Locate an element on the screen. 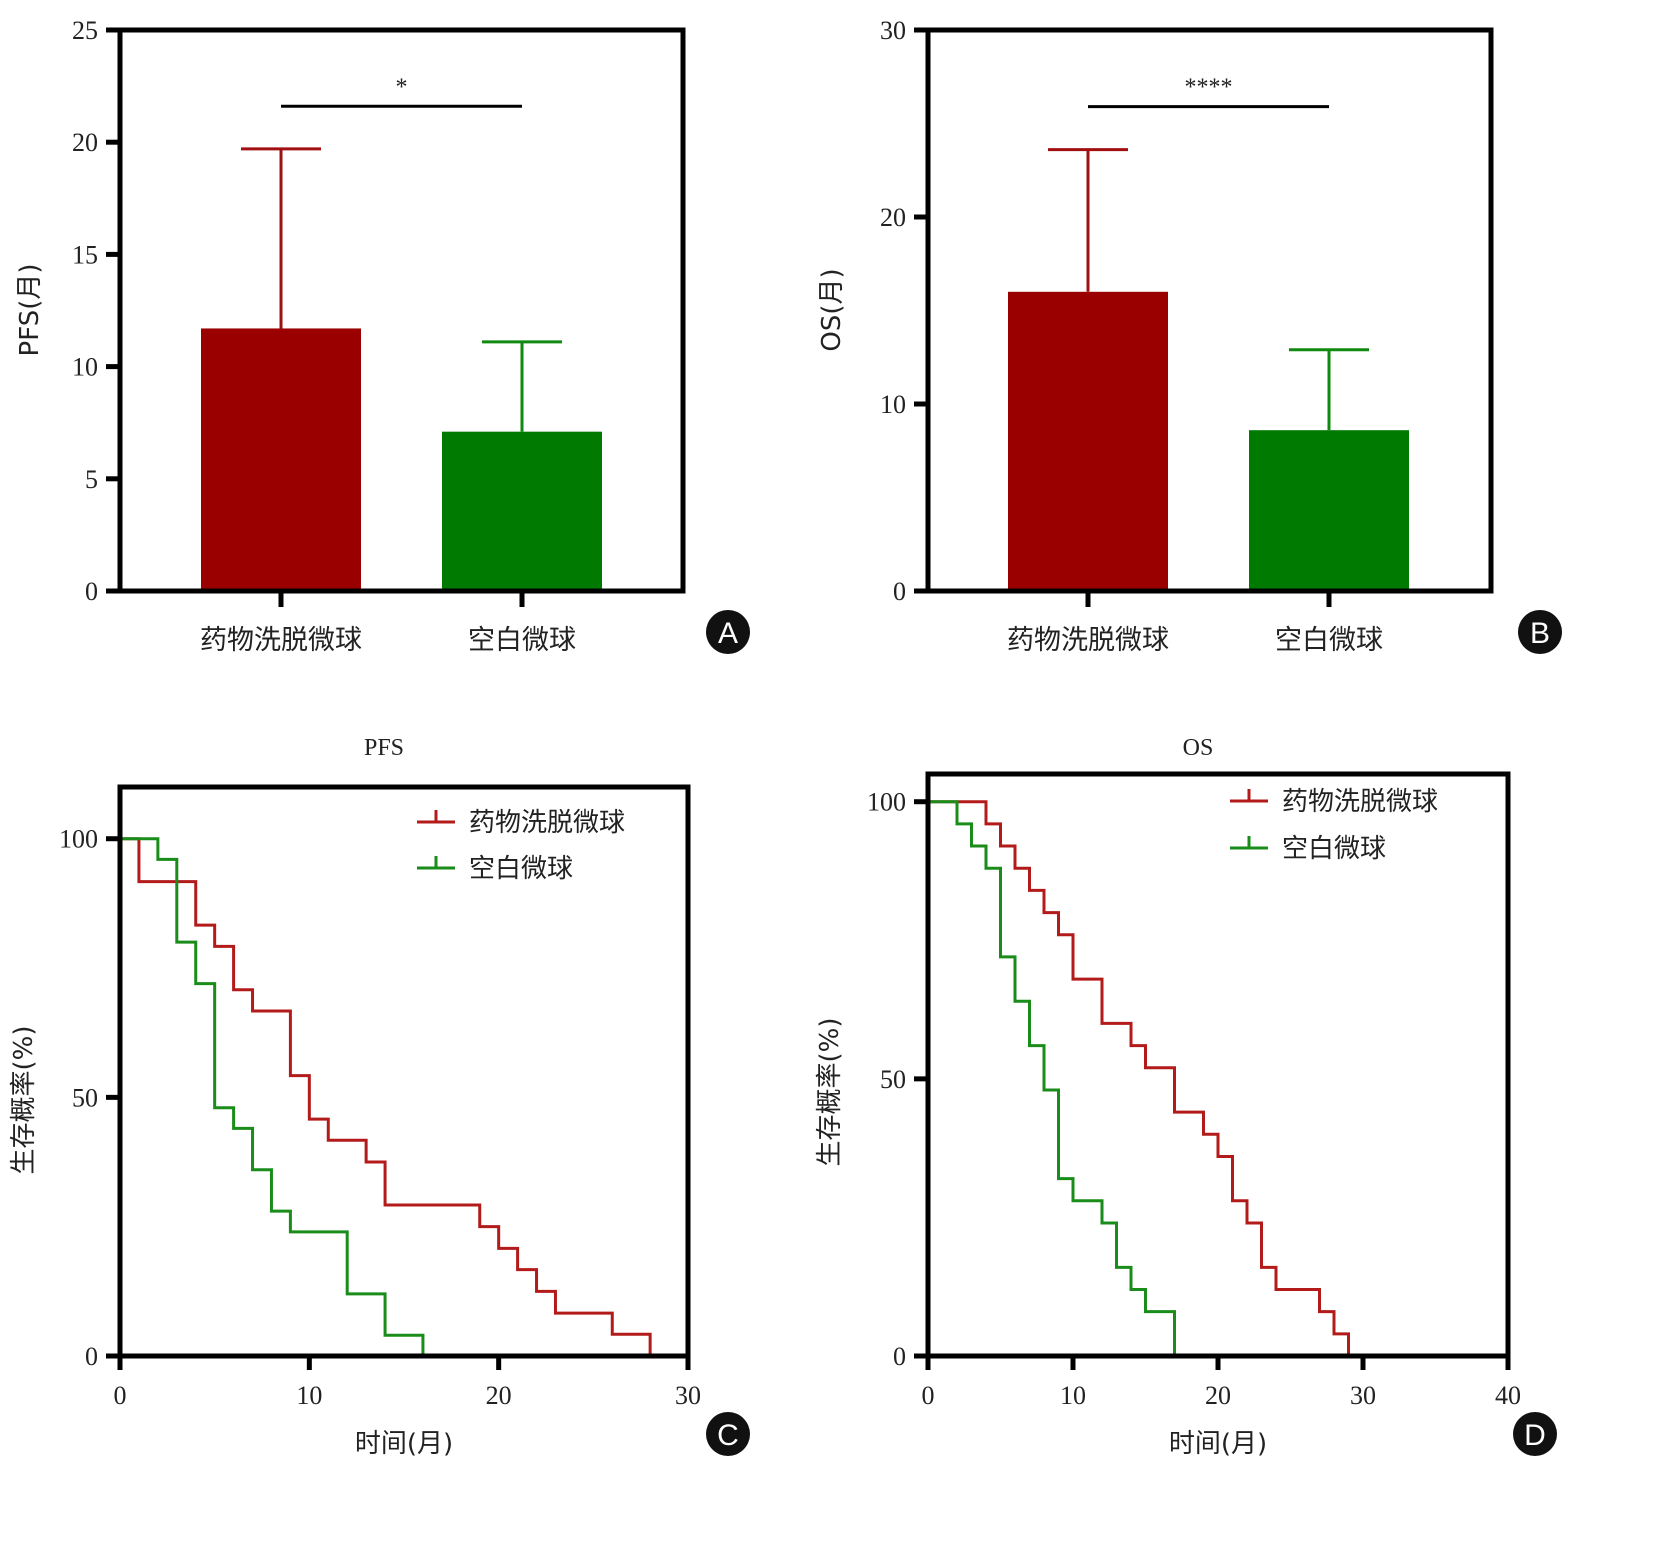  panel-badge-letter: B is located at coordinates (1540, 633).